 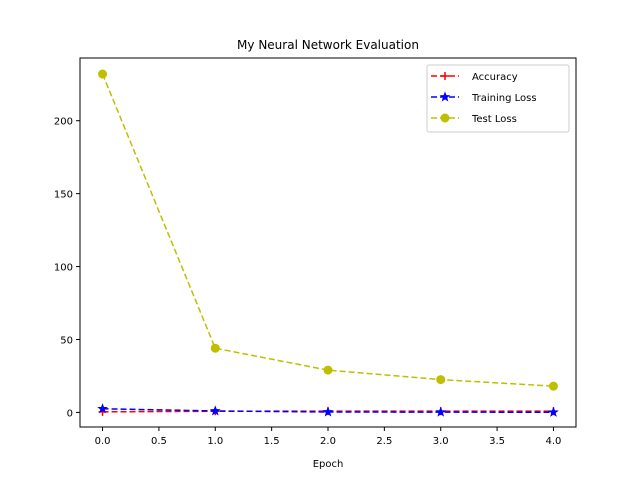 What do you see at coordinates (554, 441) in the screenshot?
I see `x-tick-label: 4.0` at bounding box center [554, 441].